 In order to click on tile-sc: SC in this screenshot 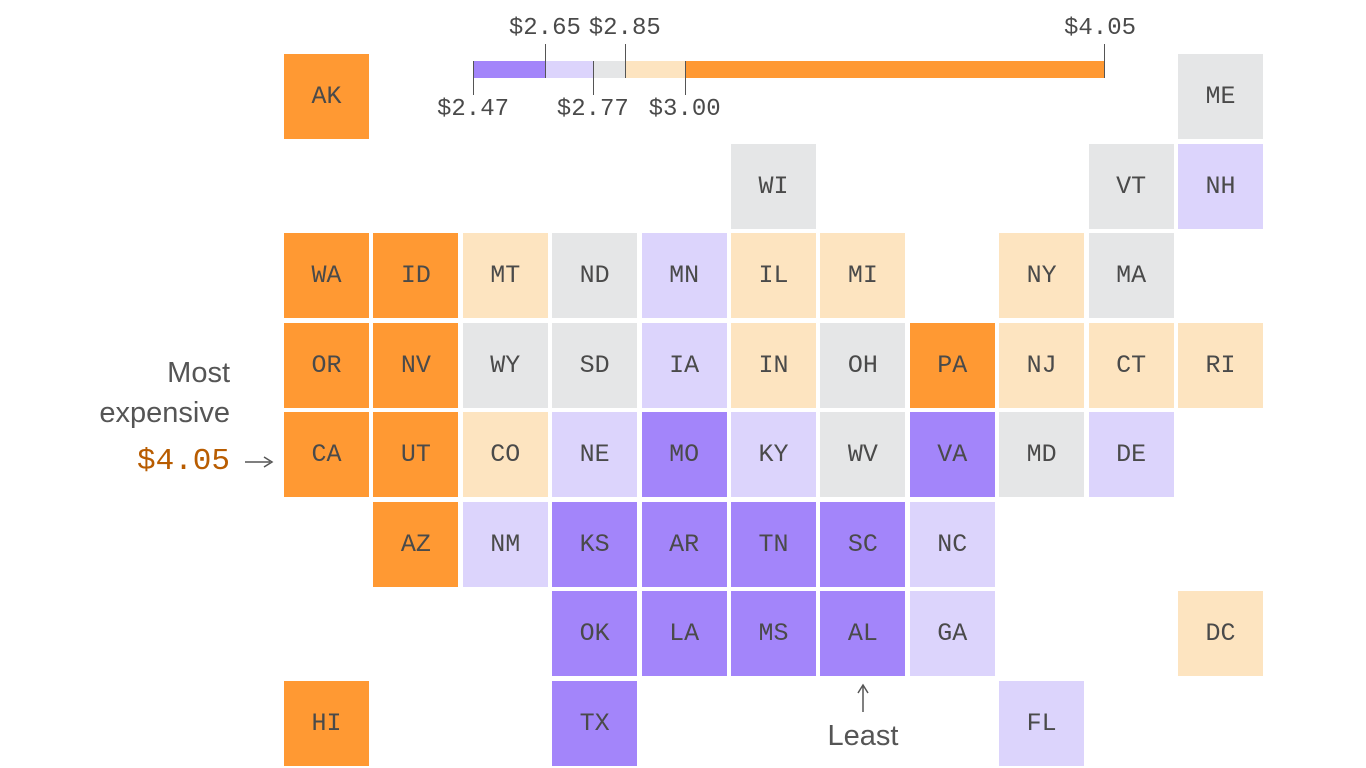, I will do `click(863, 544)`.